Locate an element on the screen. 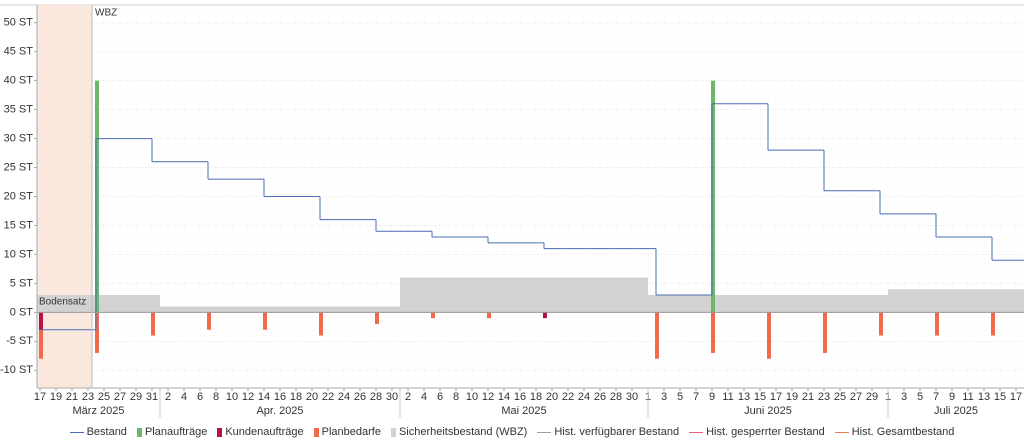 This screenshot has width=1024, height=443. legend-item: Planaufträge is located at coordinates (172, 432).